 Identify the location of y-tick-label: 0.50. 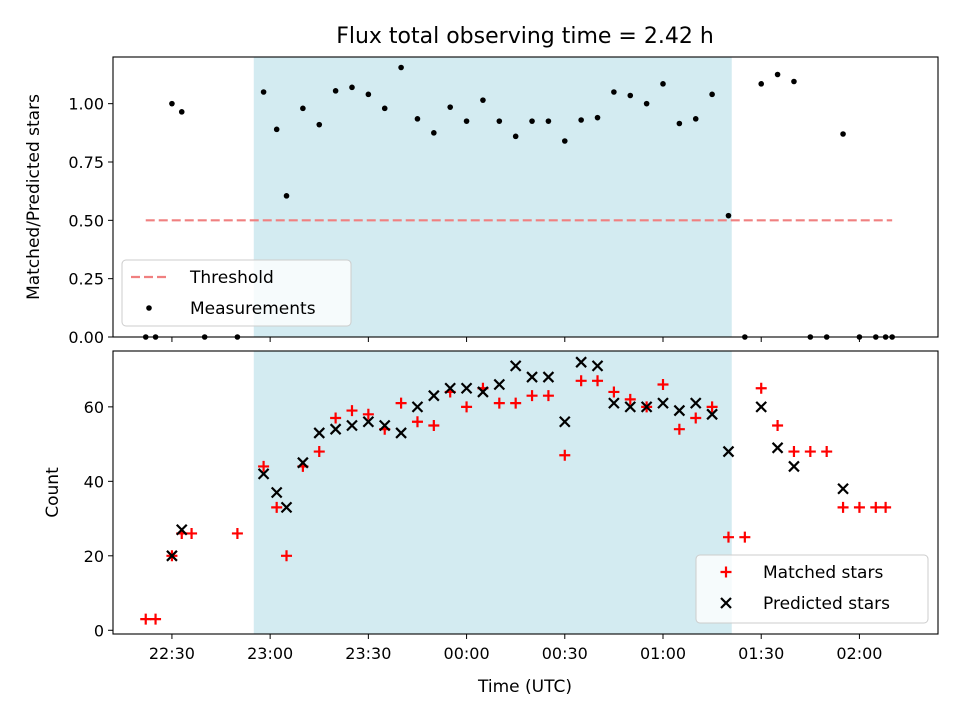
(86, 220).